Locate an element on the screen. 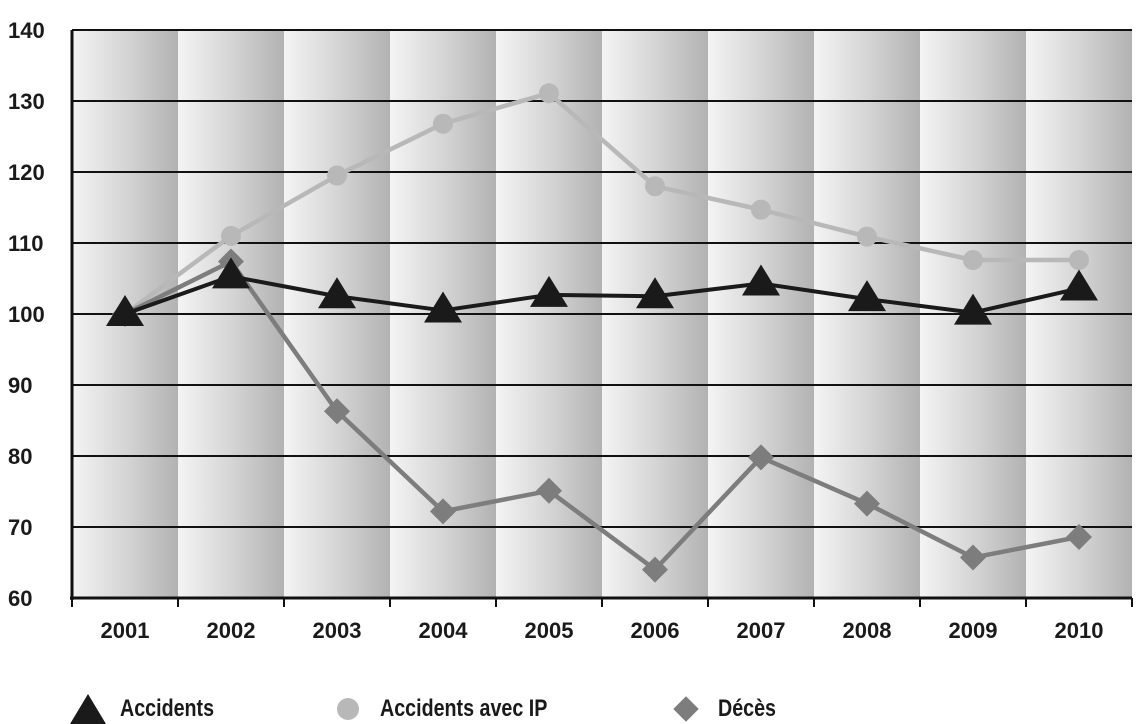 The height and width of the screenshot is (724, 1137). legend: Accidents Accidents avec IP Décès is located at coordinates (568, 706).